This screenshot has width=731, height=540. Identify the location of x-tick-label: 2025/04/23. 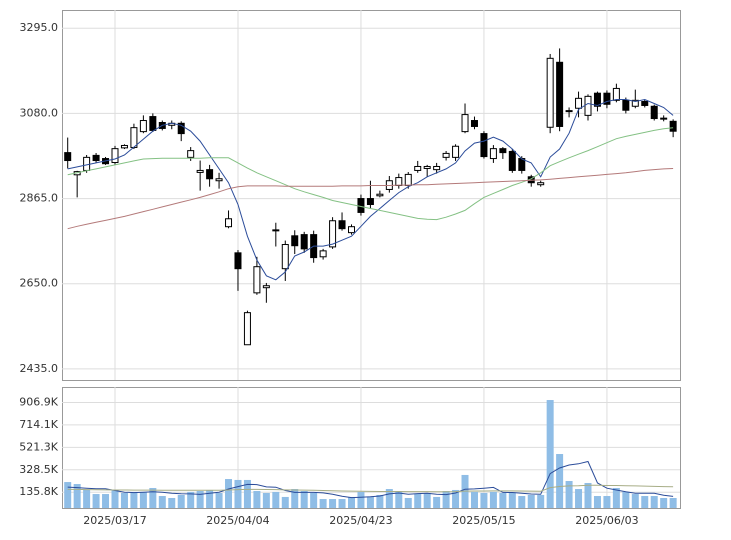
(360, 520).